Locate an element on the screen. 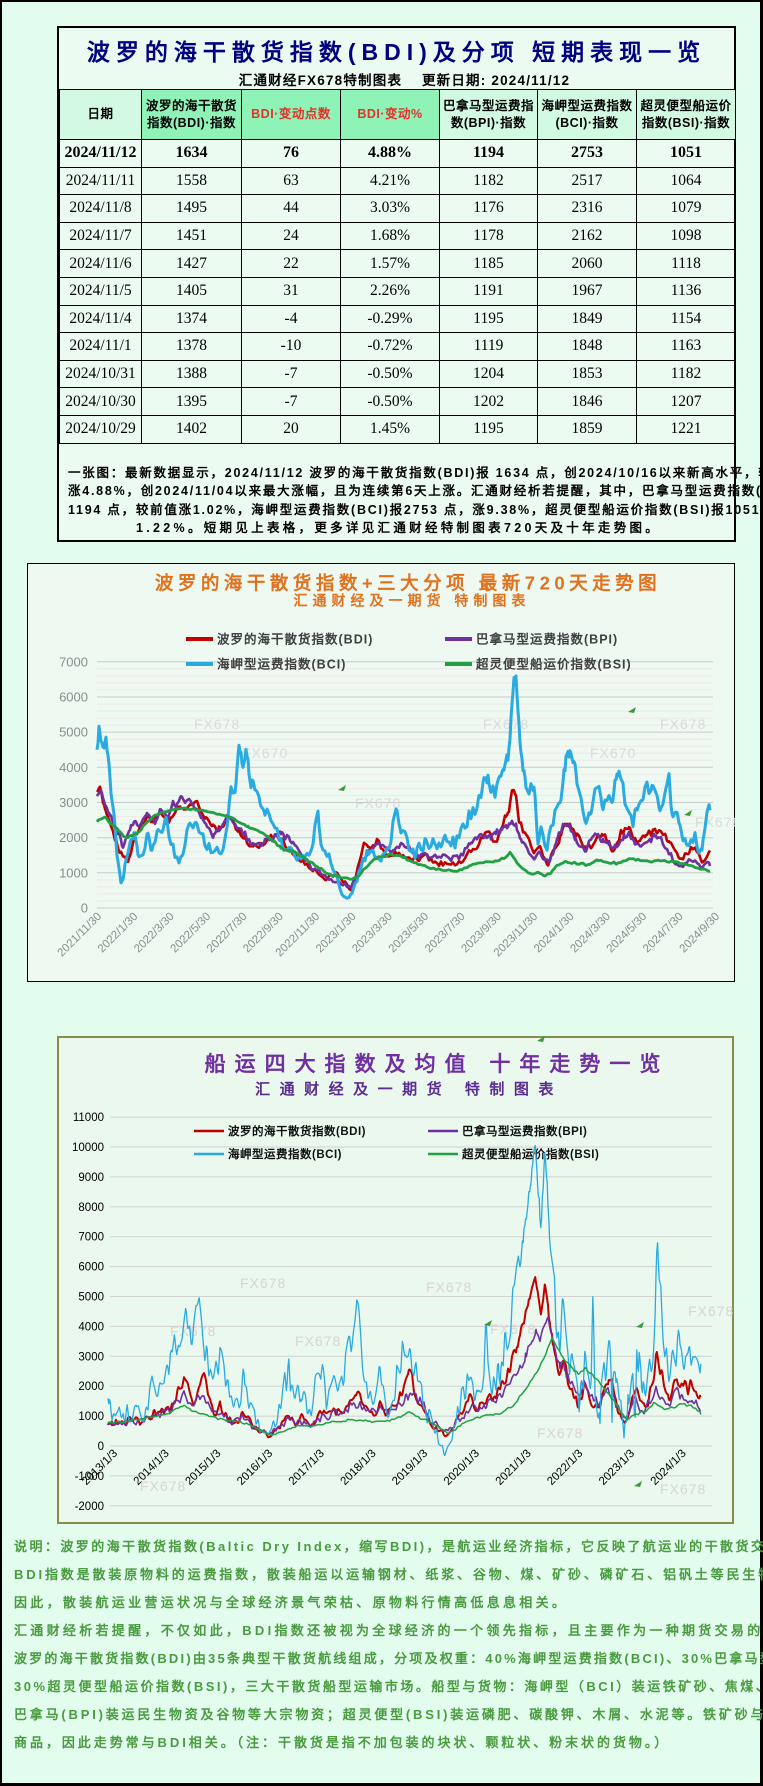  svg-text: 2024/9/30 is located at coordinates (699, 933).